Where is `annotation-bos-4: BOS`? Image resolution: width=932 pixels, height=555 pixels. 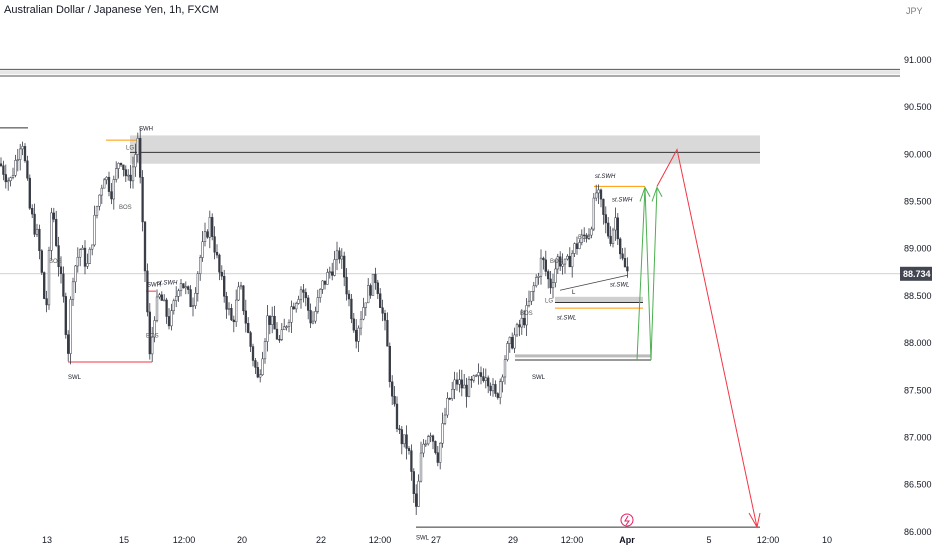 annotation-bos-4: BOS is located at coordinates (526, 314).